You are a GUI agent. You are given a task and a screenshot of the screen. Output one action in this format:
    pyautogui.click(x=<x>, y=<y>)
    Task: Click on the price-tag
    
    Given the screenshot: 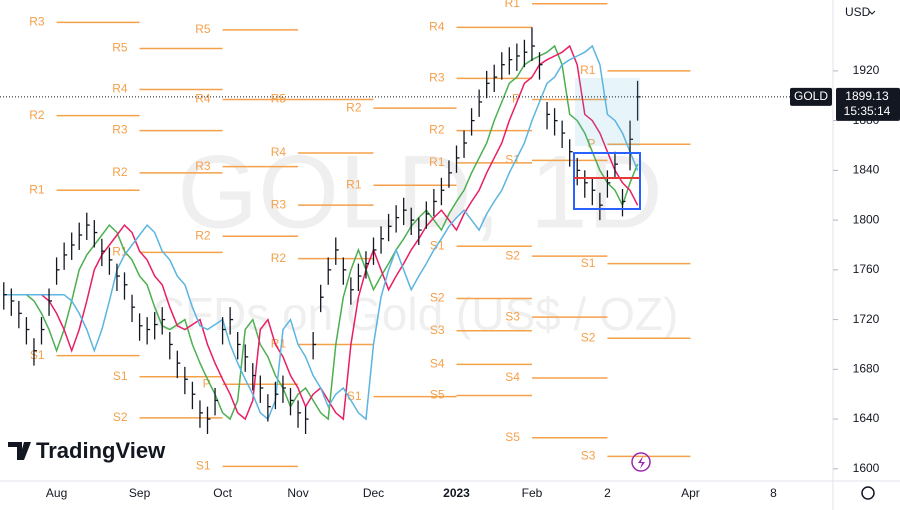 What is the action you would take?
    pyautogui.click(x=868, y=104)
    